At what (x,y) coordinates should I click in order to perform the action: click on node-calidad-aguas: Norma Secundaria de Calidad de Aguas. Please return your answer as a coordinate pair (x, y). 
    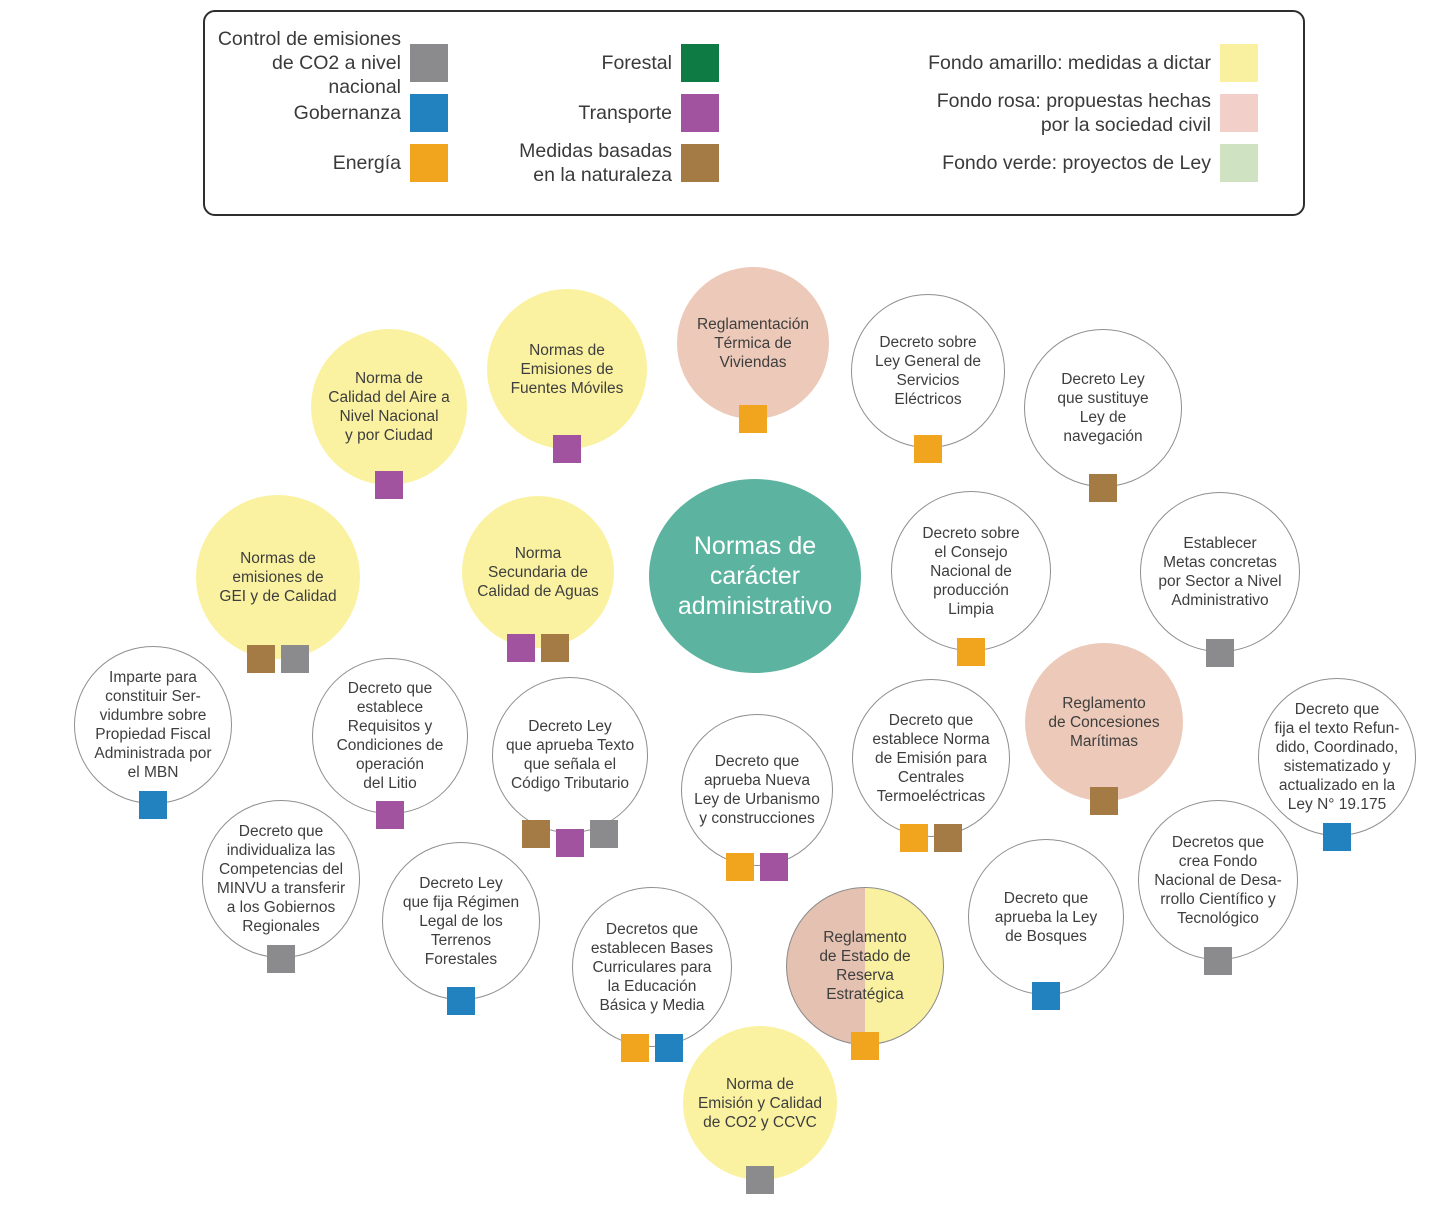
    Looking at the image, I should click on (538, 579).